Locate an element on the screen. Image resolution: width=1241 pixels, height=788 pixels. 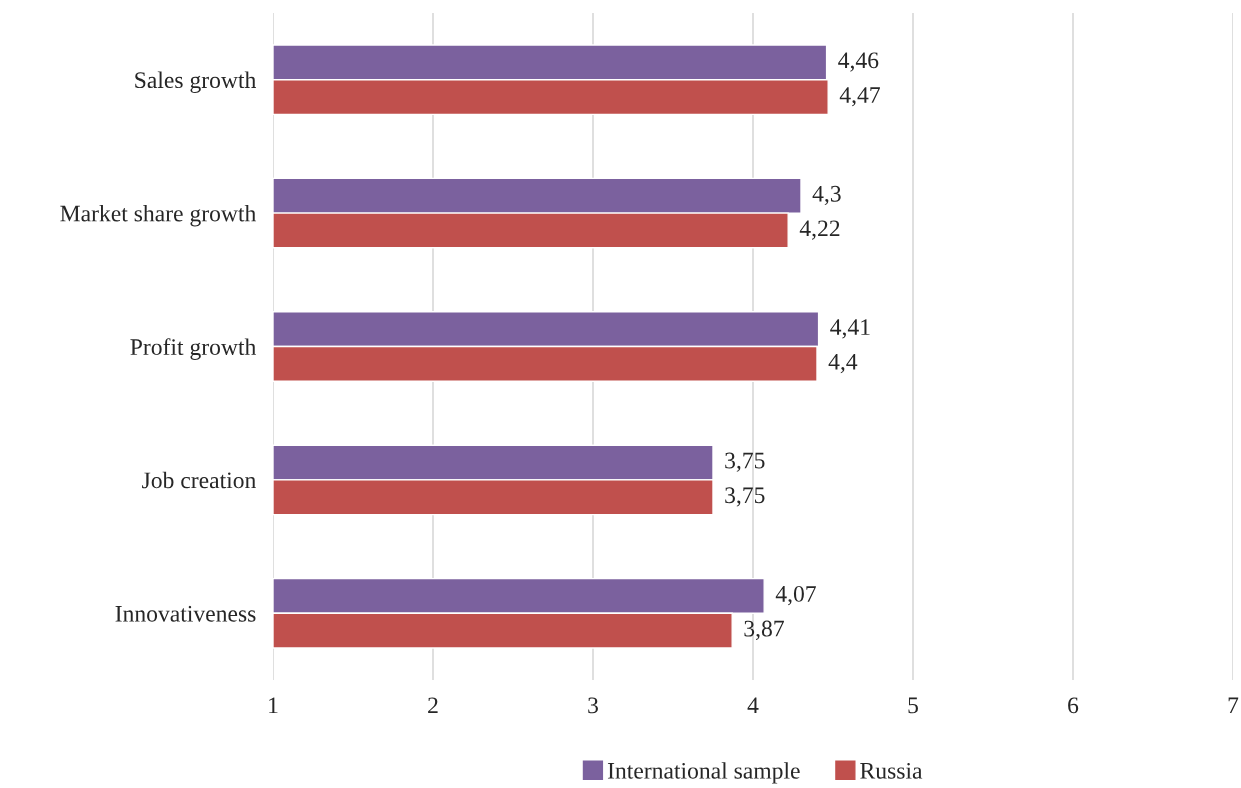
y-tick-label: Innovativeness is located at coordinates (185, 613).